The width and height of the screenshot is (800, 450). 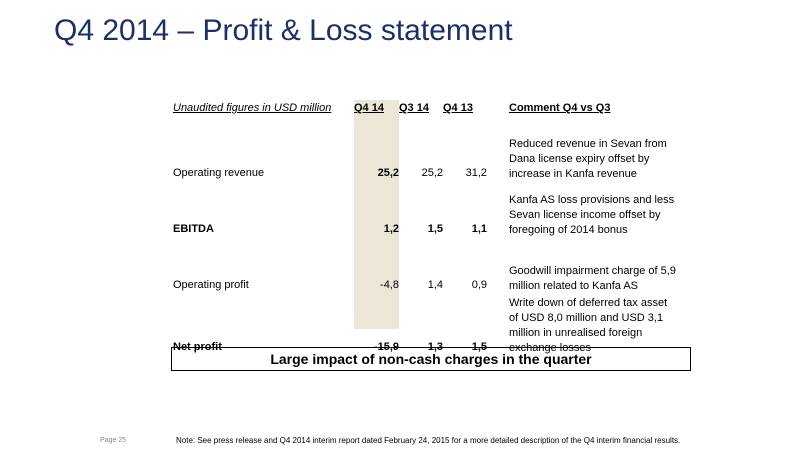 I want to click on table-caption: Unaudited figures in USD million, so click(x=252, y=108).